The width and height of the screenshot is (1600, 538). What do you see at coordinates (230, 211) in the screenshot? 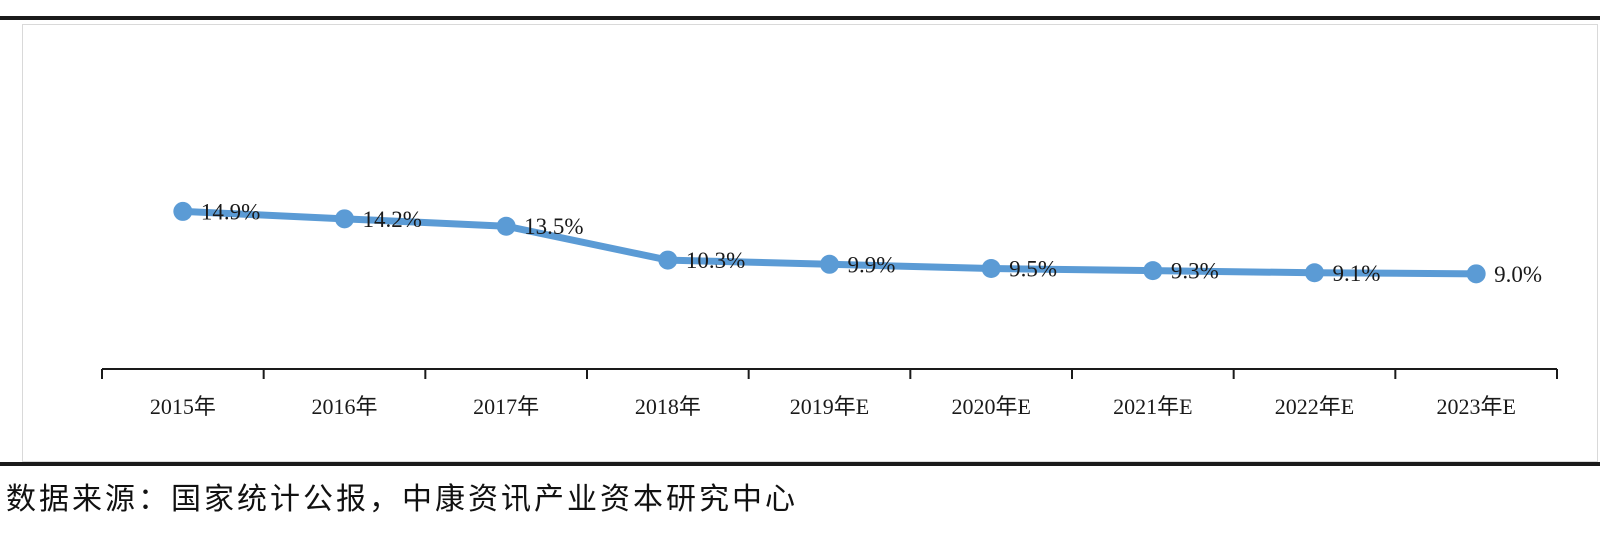
I see `data-label: 14.9%` at bounding box center [230, 211].